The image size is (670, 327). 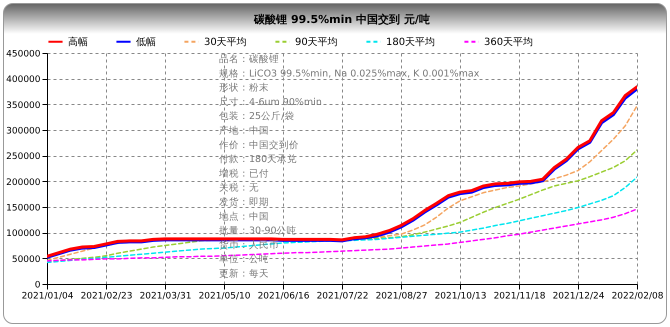 I want to click on legend-label: 90天平均, so click(x=316, y=42).